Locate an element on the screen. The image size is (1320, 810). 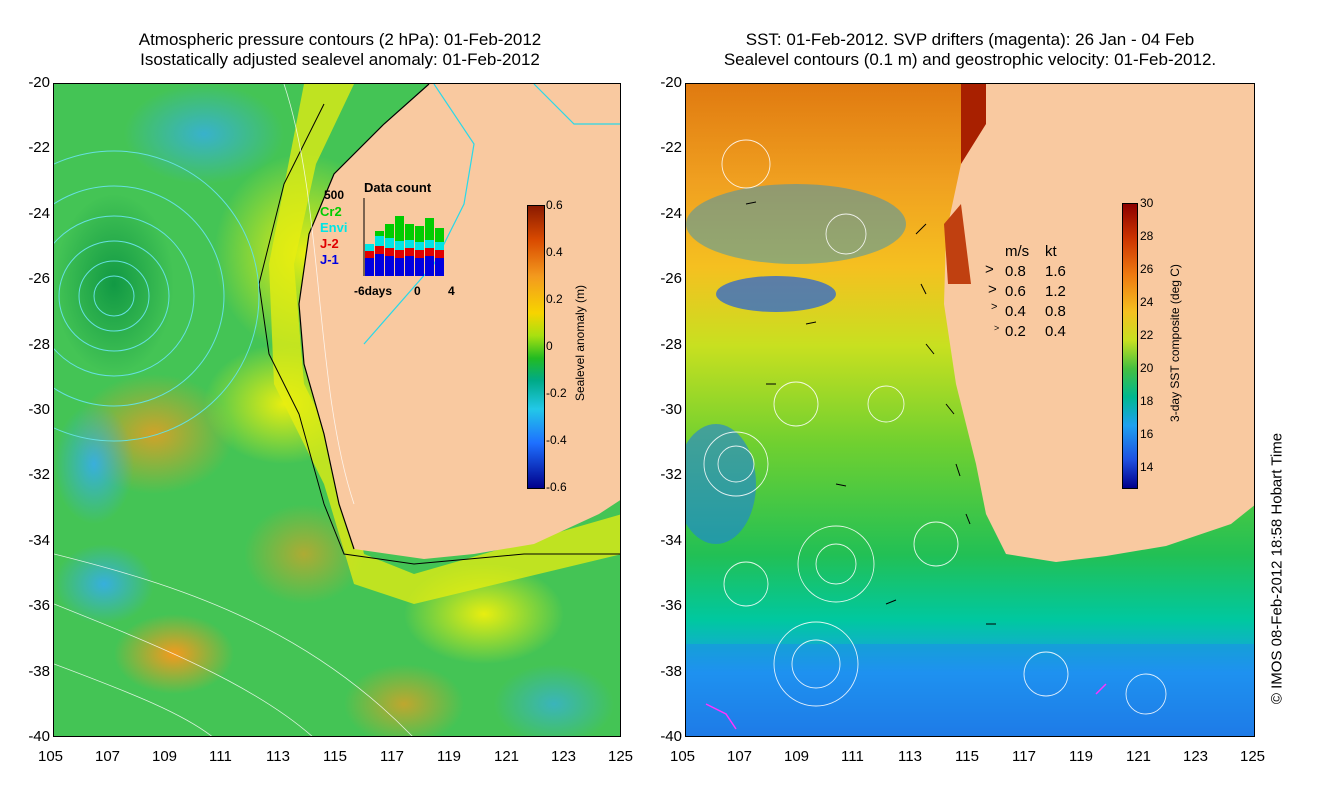
data-count-max-label: 500 is located at coordinates (334, 195).